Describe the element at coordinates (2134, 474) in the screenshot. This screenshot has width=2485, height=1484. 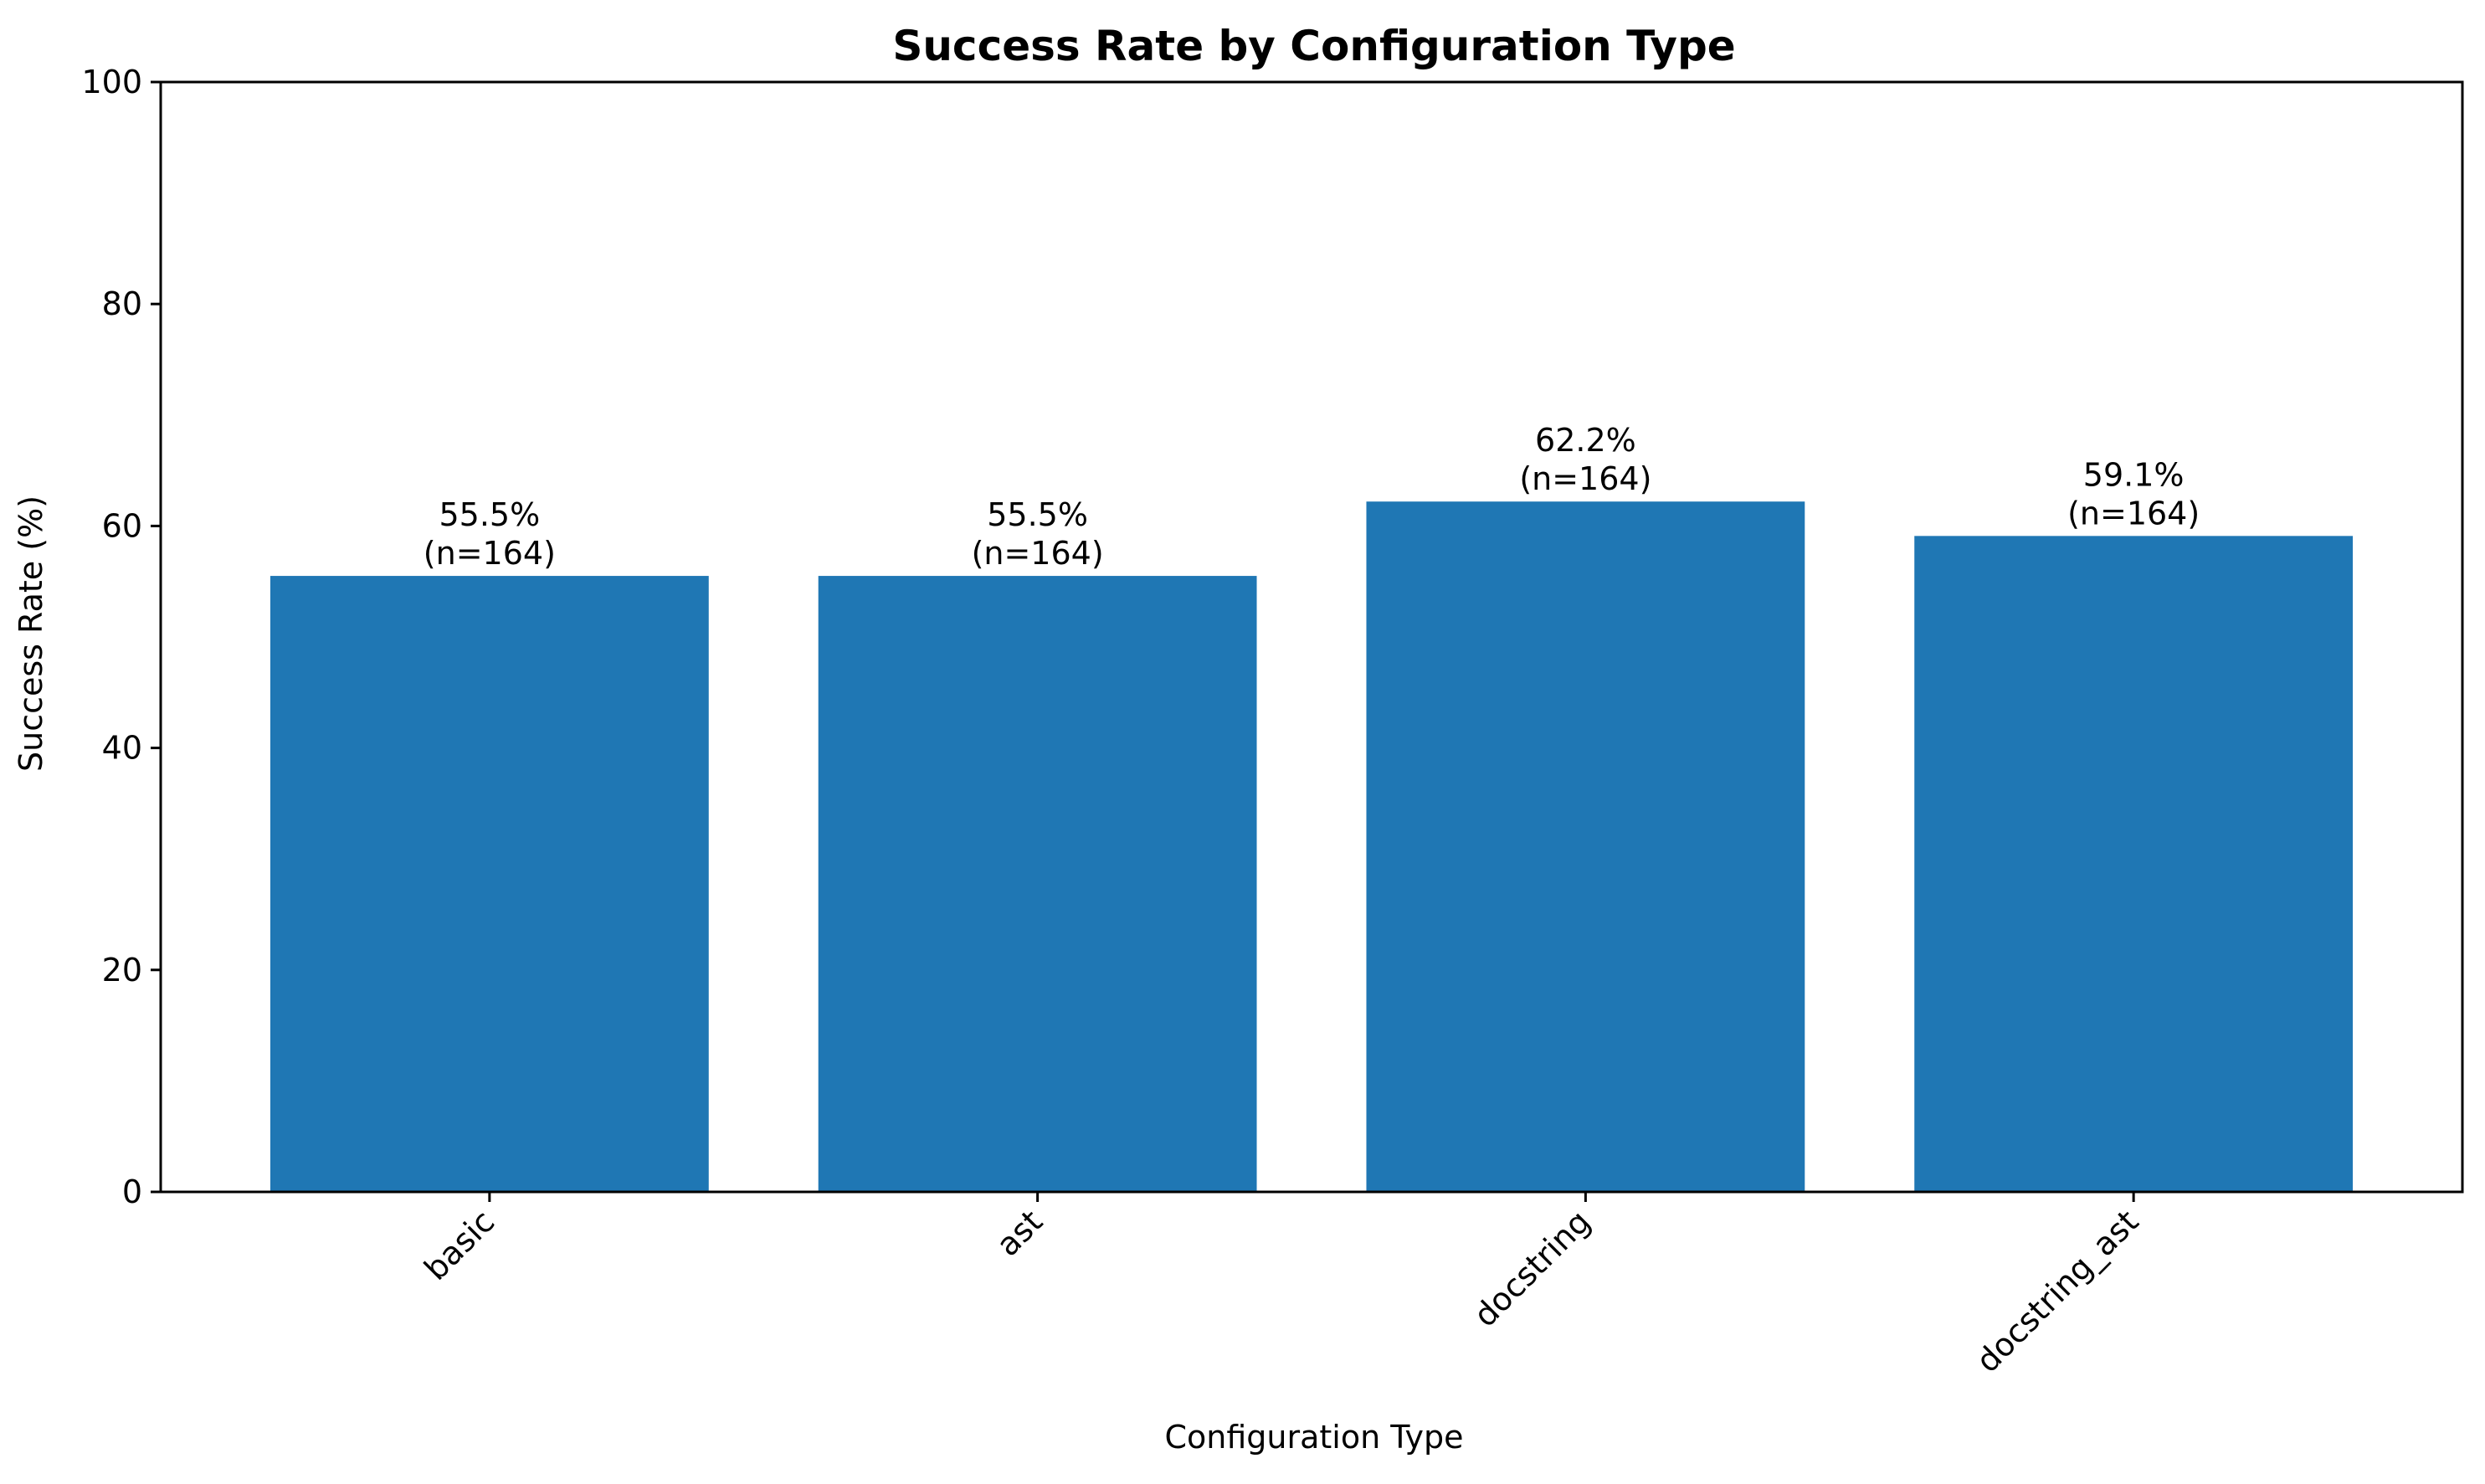
I see `bar-value-label: 59.1%` at that location.